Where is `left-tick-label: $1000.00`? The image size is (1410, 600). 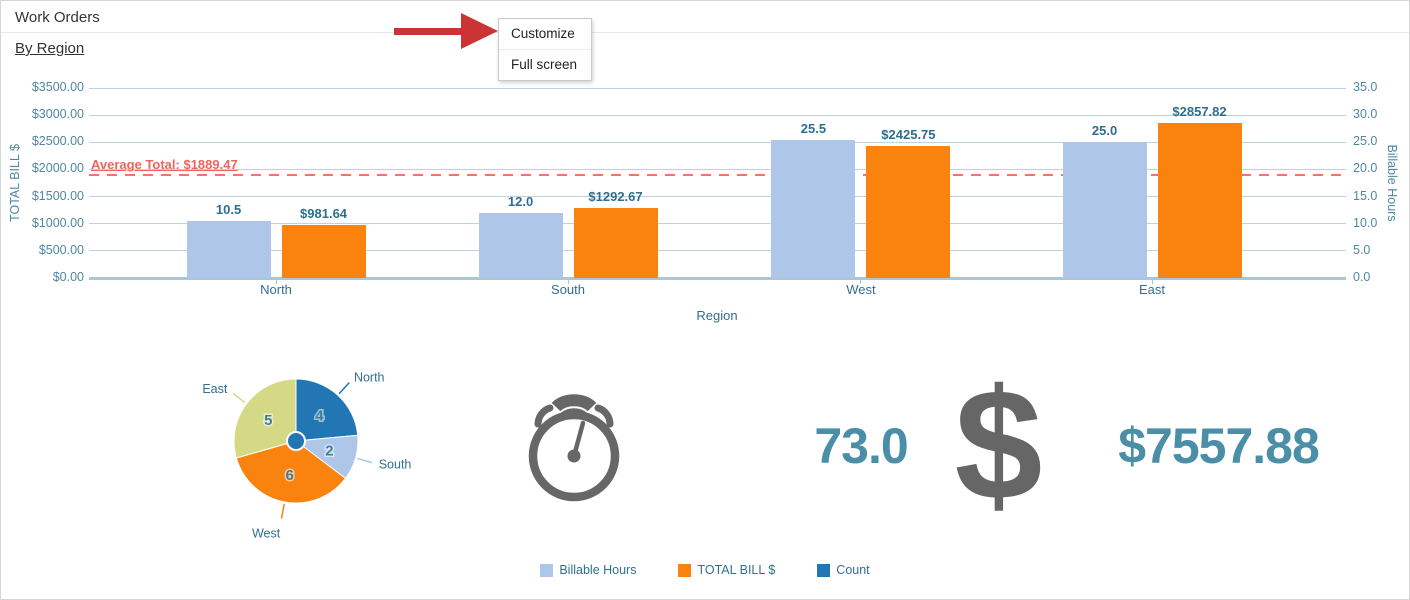 left-tick-label: $1000.00 is located at coordinates (57, 222).